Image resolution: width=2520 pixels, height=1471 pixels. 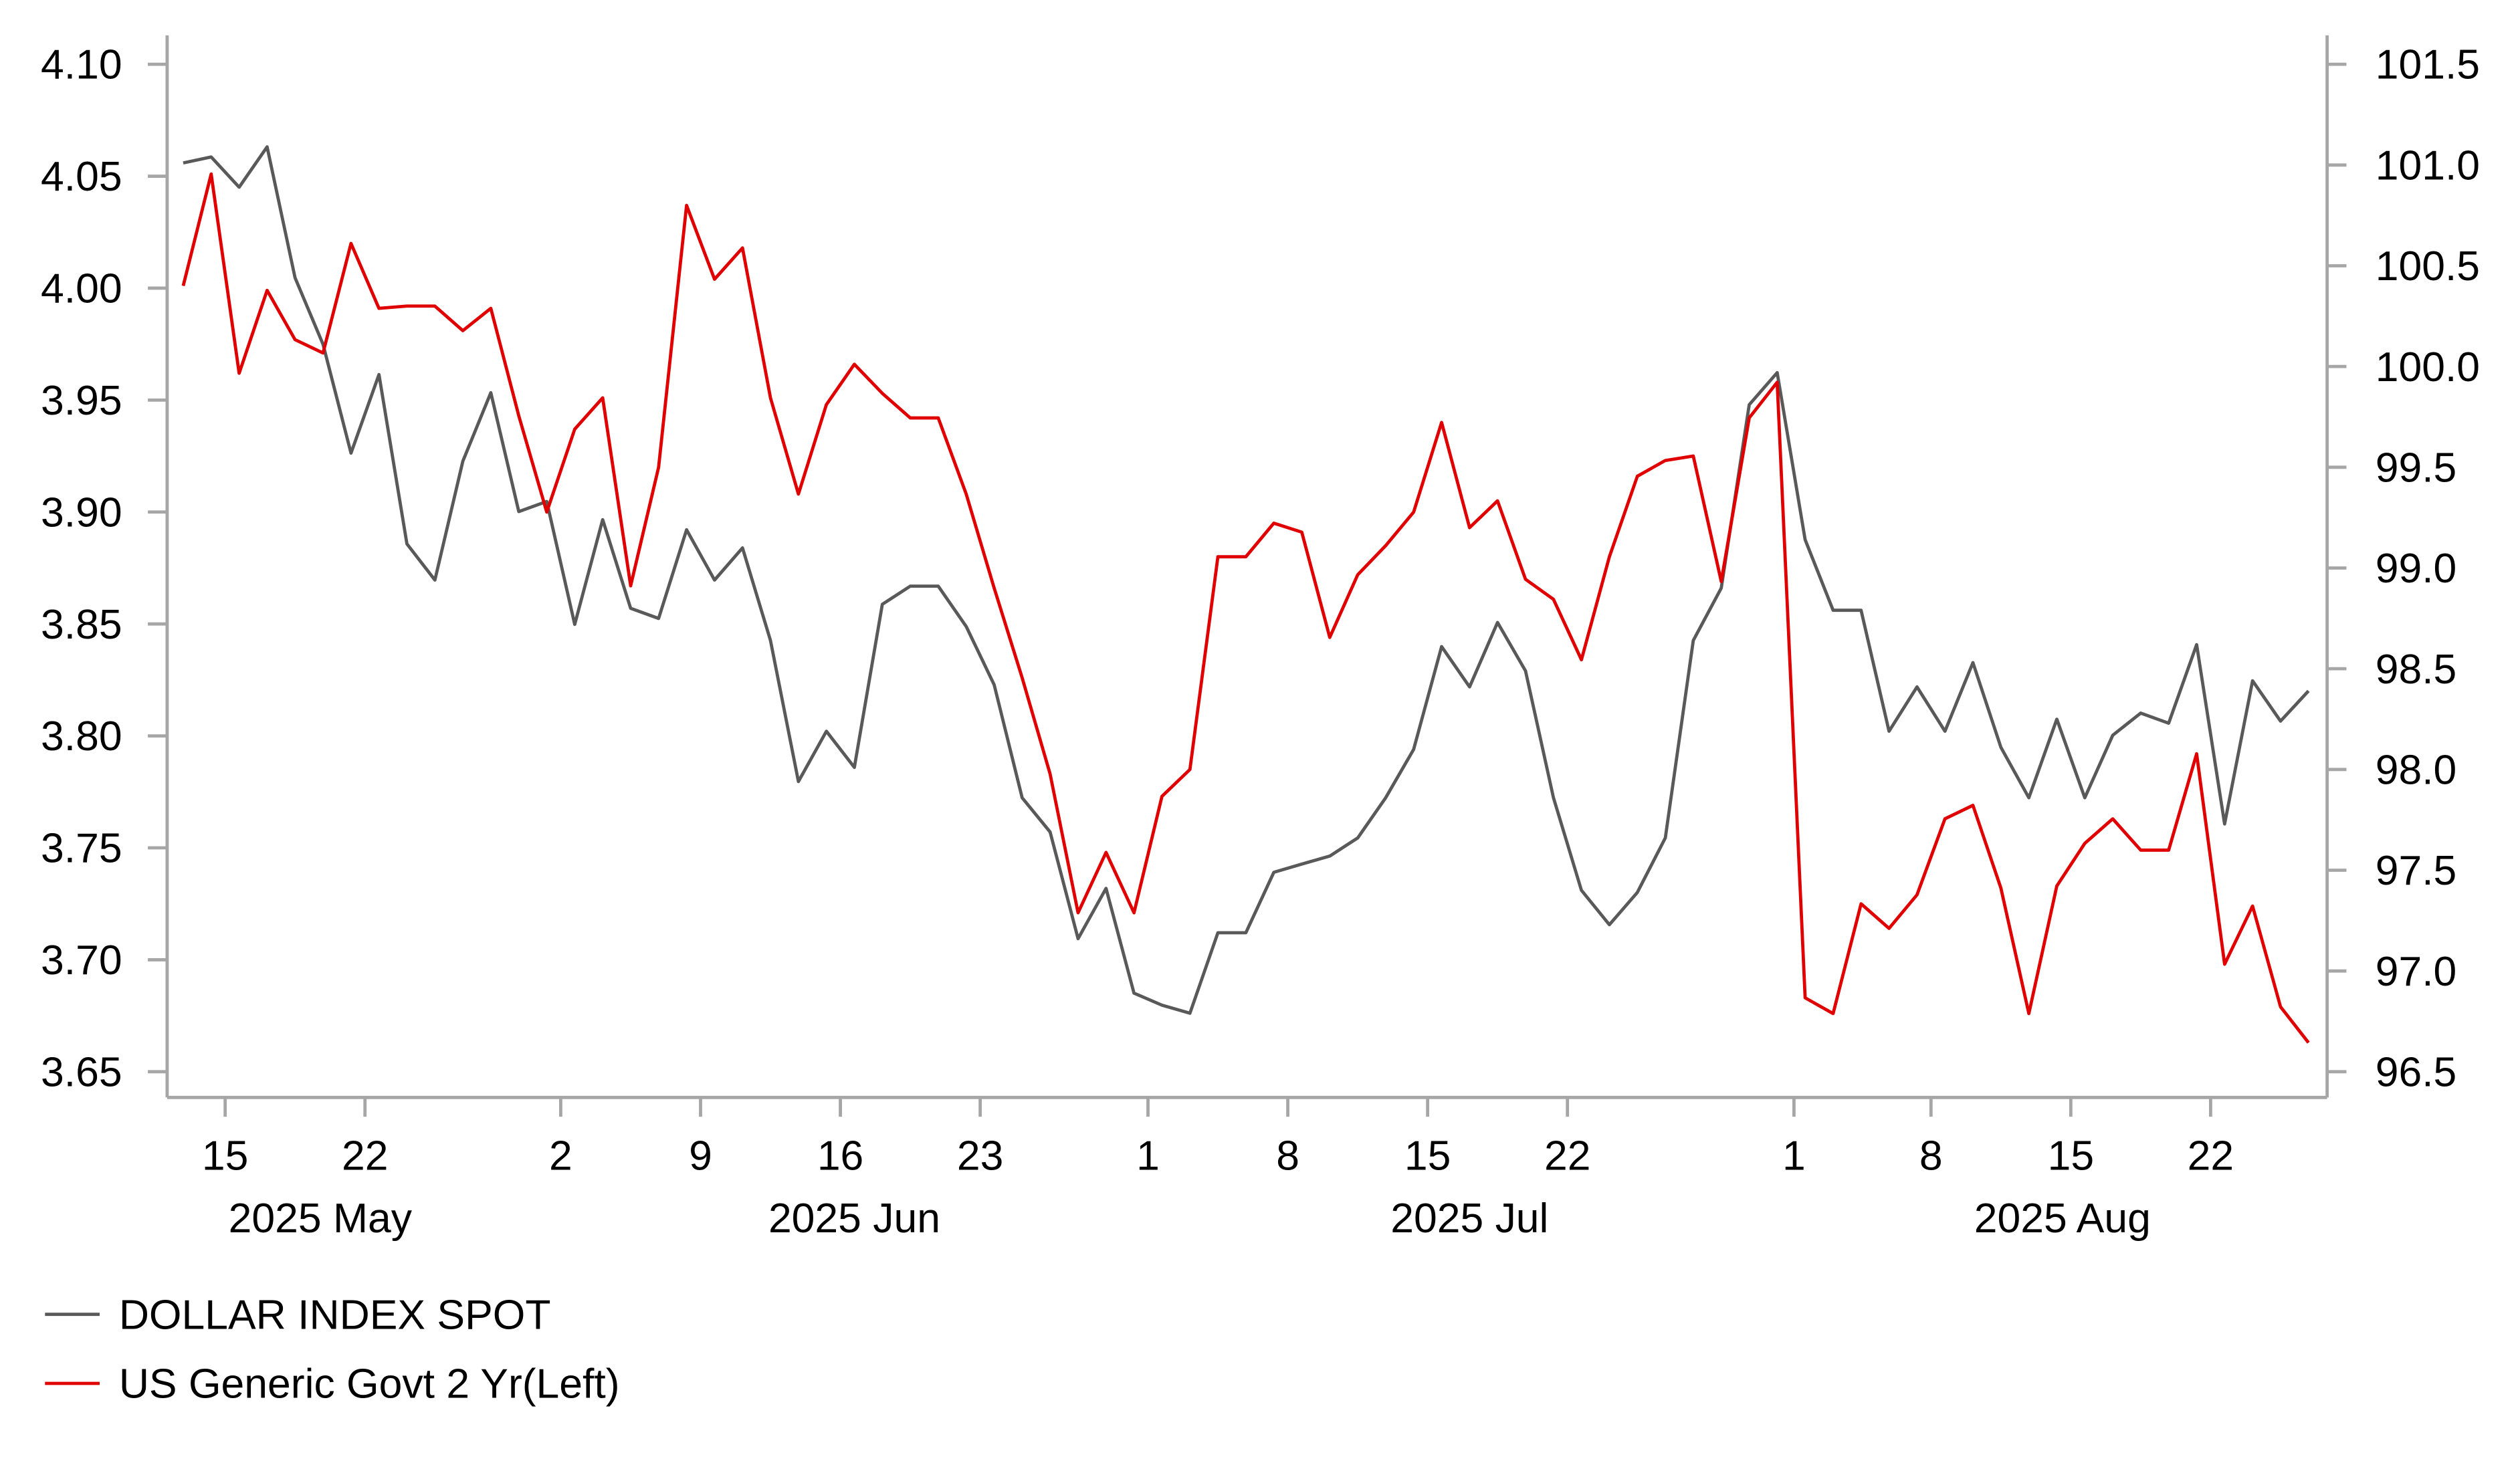 I want to click on right-axis-tick-label: 97.5, so click(x=2416, y=870).